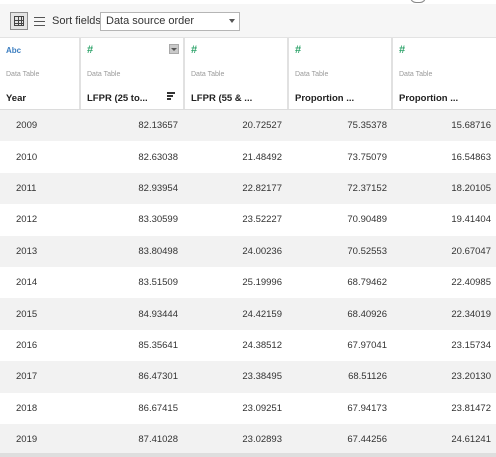 The height and width of the screenshot is (457, 496). I want to click on cell-value: 75.35378, so click(367, 126).